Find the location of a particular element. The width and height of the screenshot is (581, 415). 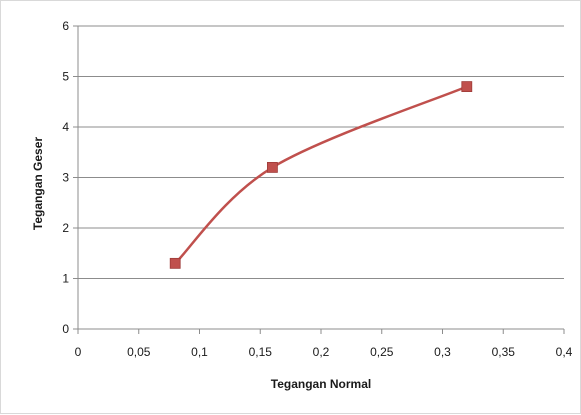

x-tick-label: 0,35 is located at coordinates (504, 352).